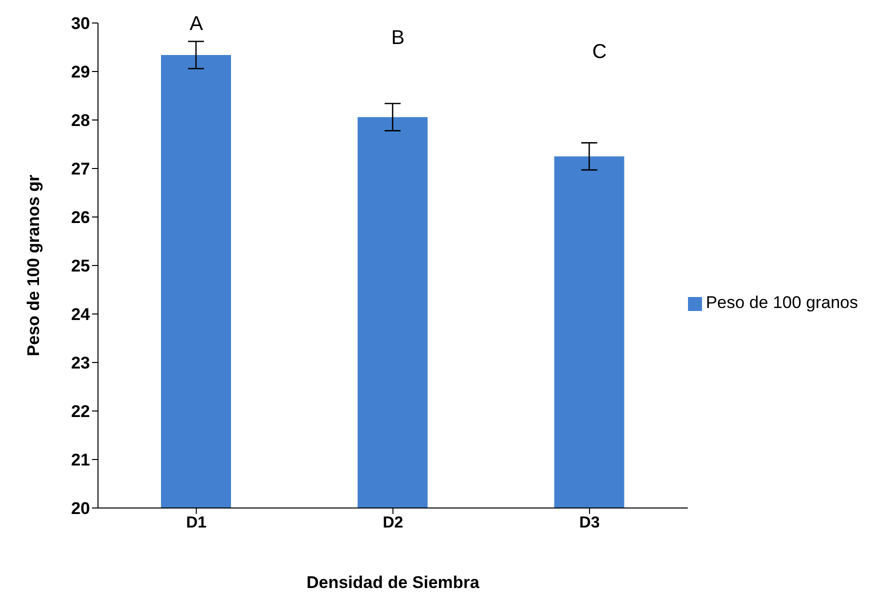  I want to click on y-tick-label: 25, so click(80, 266).